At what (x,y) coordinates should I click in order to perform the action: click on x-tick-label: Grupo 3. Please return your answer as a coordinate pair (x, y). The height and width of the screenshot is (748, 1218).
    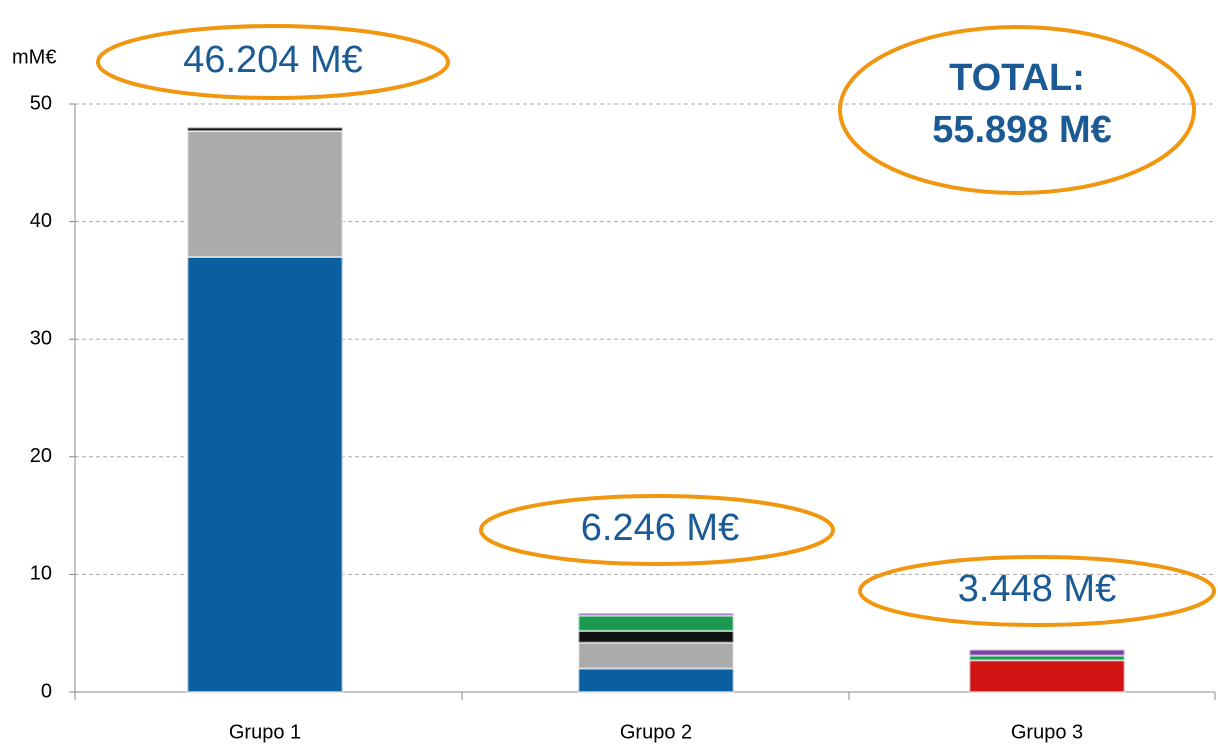
    Looking at the image, I should click on (1047, 732).